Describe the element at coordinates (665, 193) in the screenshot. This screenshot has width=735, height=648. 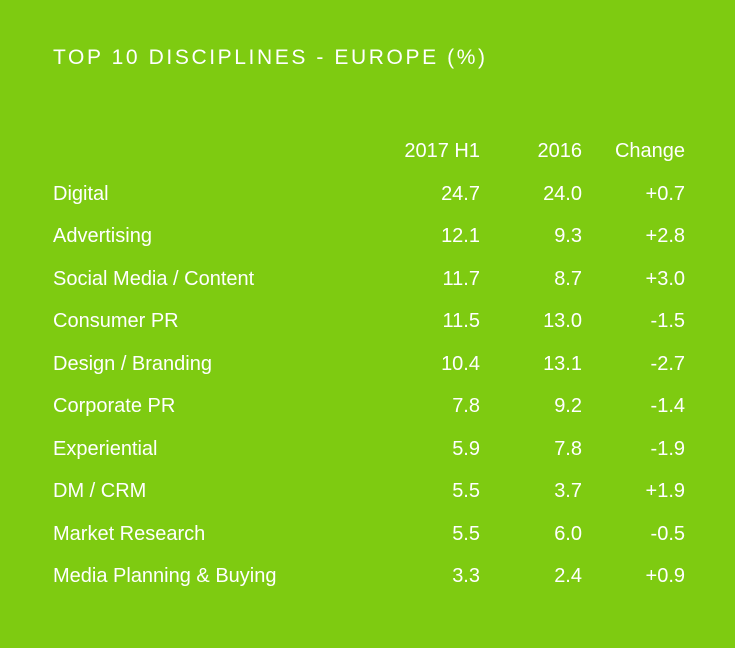
I see `change-cell: +0.7` at that location.